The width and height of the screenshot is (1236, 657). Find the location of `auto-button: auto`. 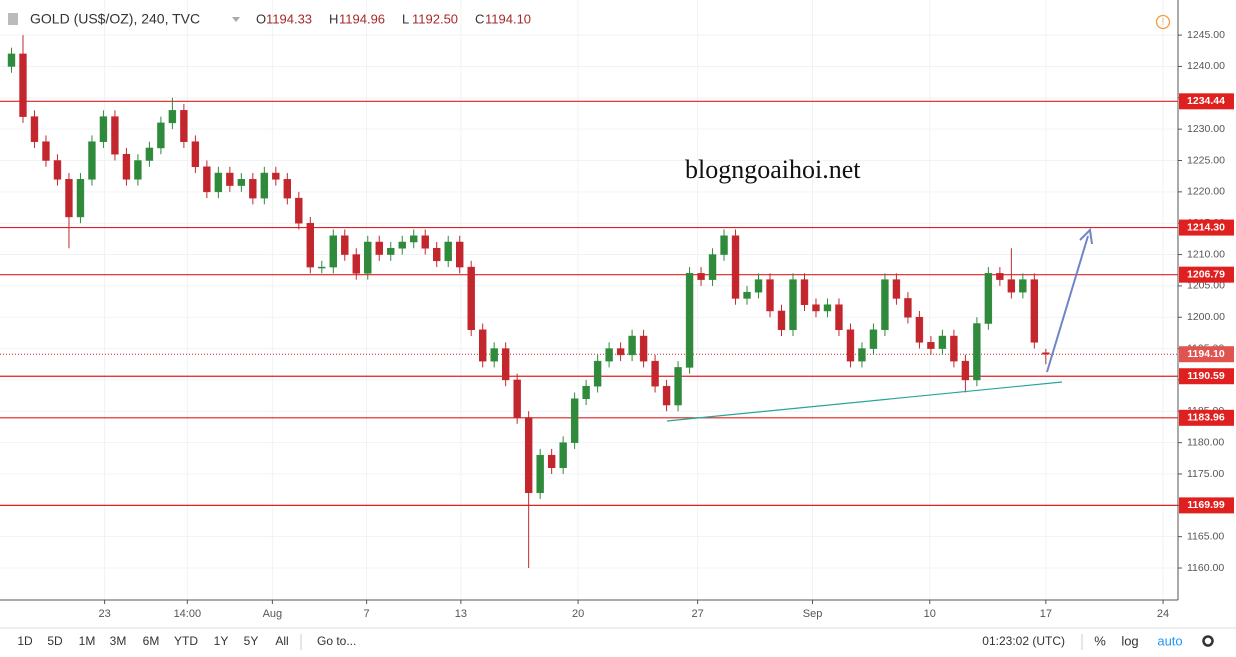

auto-button: auto is located at coordinates (1169, 640).